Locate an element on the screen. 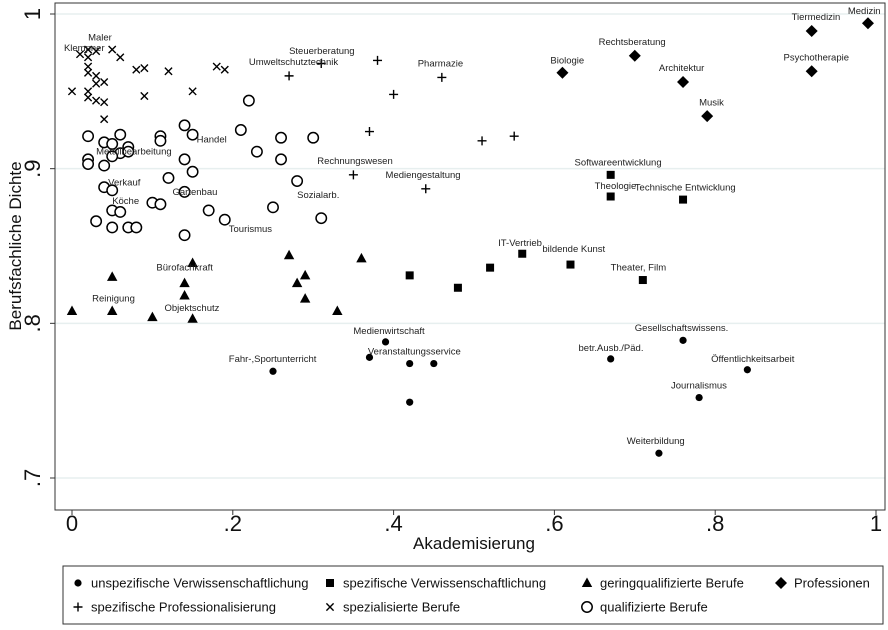  series-dot is located at coordinates (510, 396).